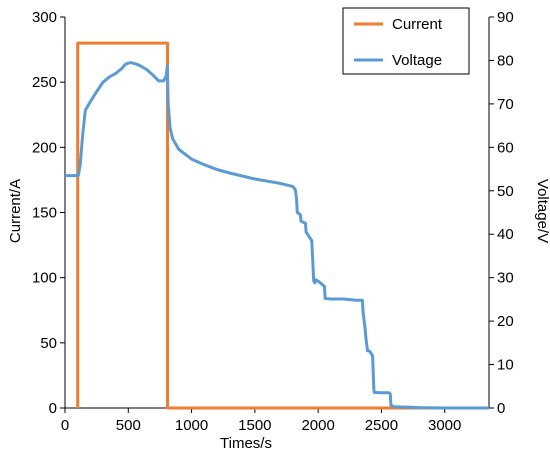 Image resolution: width=550 pixels, height=461 pixels. I want to click on y-right-tick-label: 20, so click(505, 321).